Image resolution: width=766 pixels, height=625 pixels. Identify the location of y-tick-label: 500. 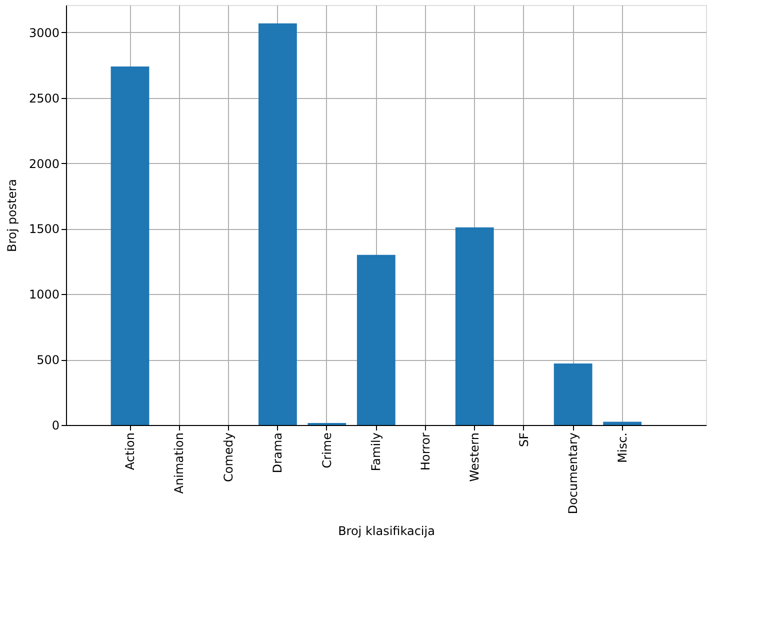
(48, 360).